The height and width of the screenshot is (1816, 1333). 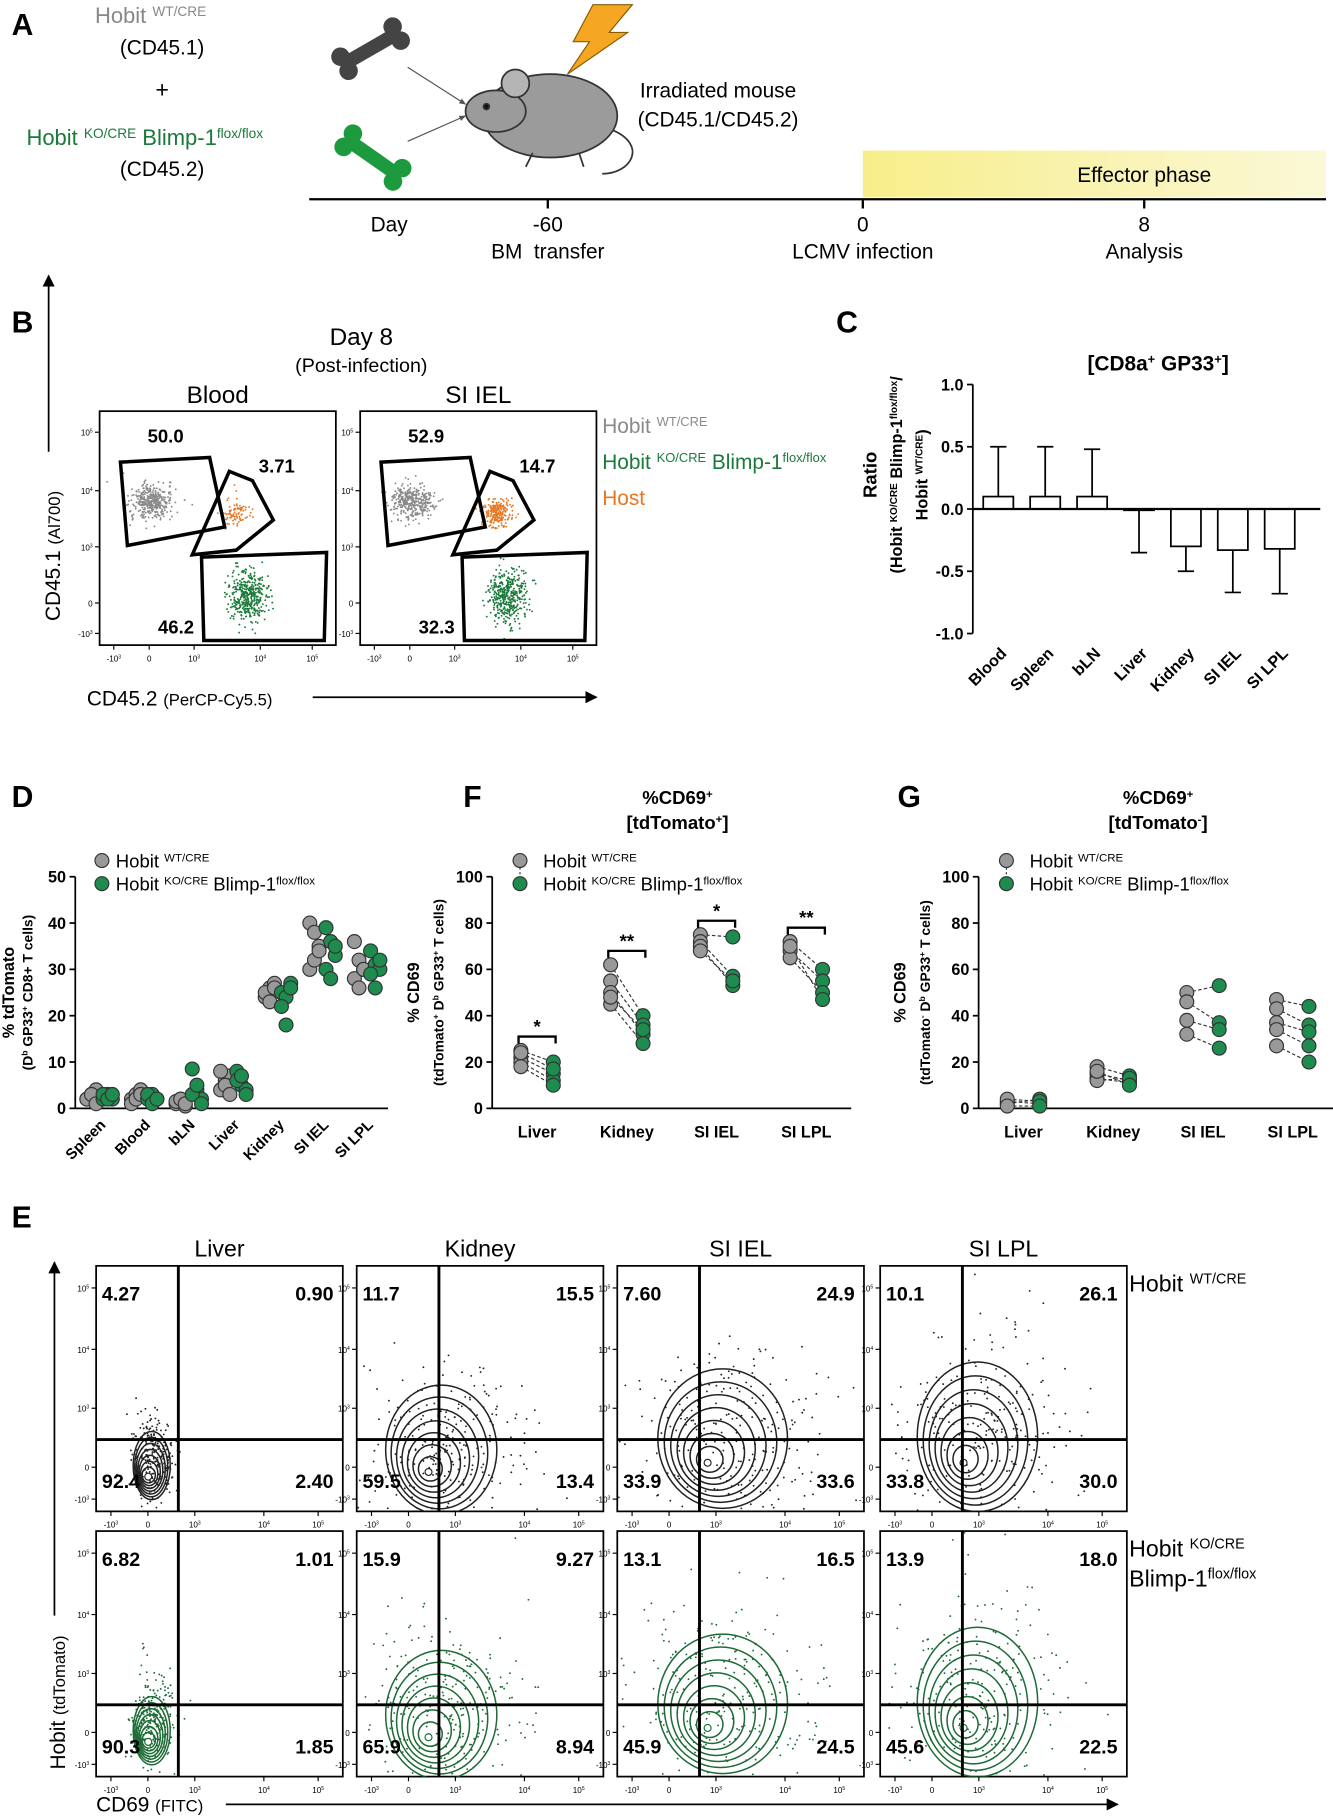 I want to click on legend-entry-part: flox/flox, so click(x=1209, y=882).